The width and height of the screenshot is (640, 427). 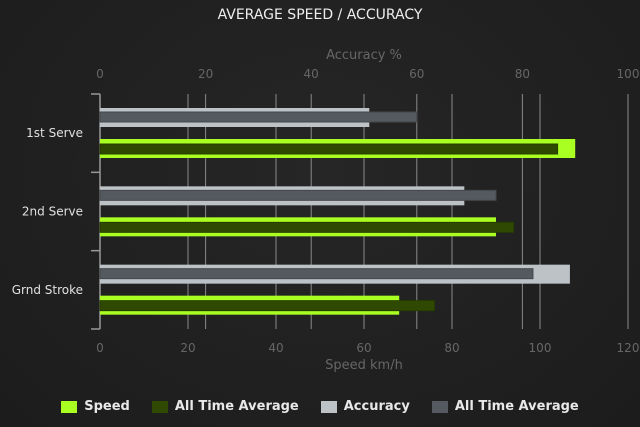 I want to click on legend-item-accuracy: Accuracy, so click(x=365, y=406).